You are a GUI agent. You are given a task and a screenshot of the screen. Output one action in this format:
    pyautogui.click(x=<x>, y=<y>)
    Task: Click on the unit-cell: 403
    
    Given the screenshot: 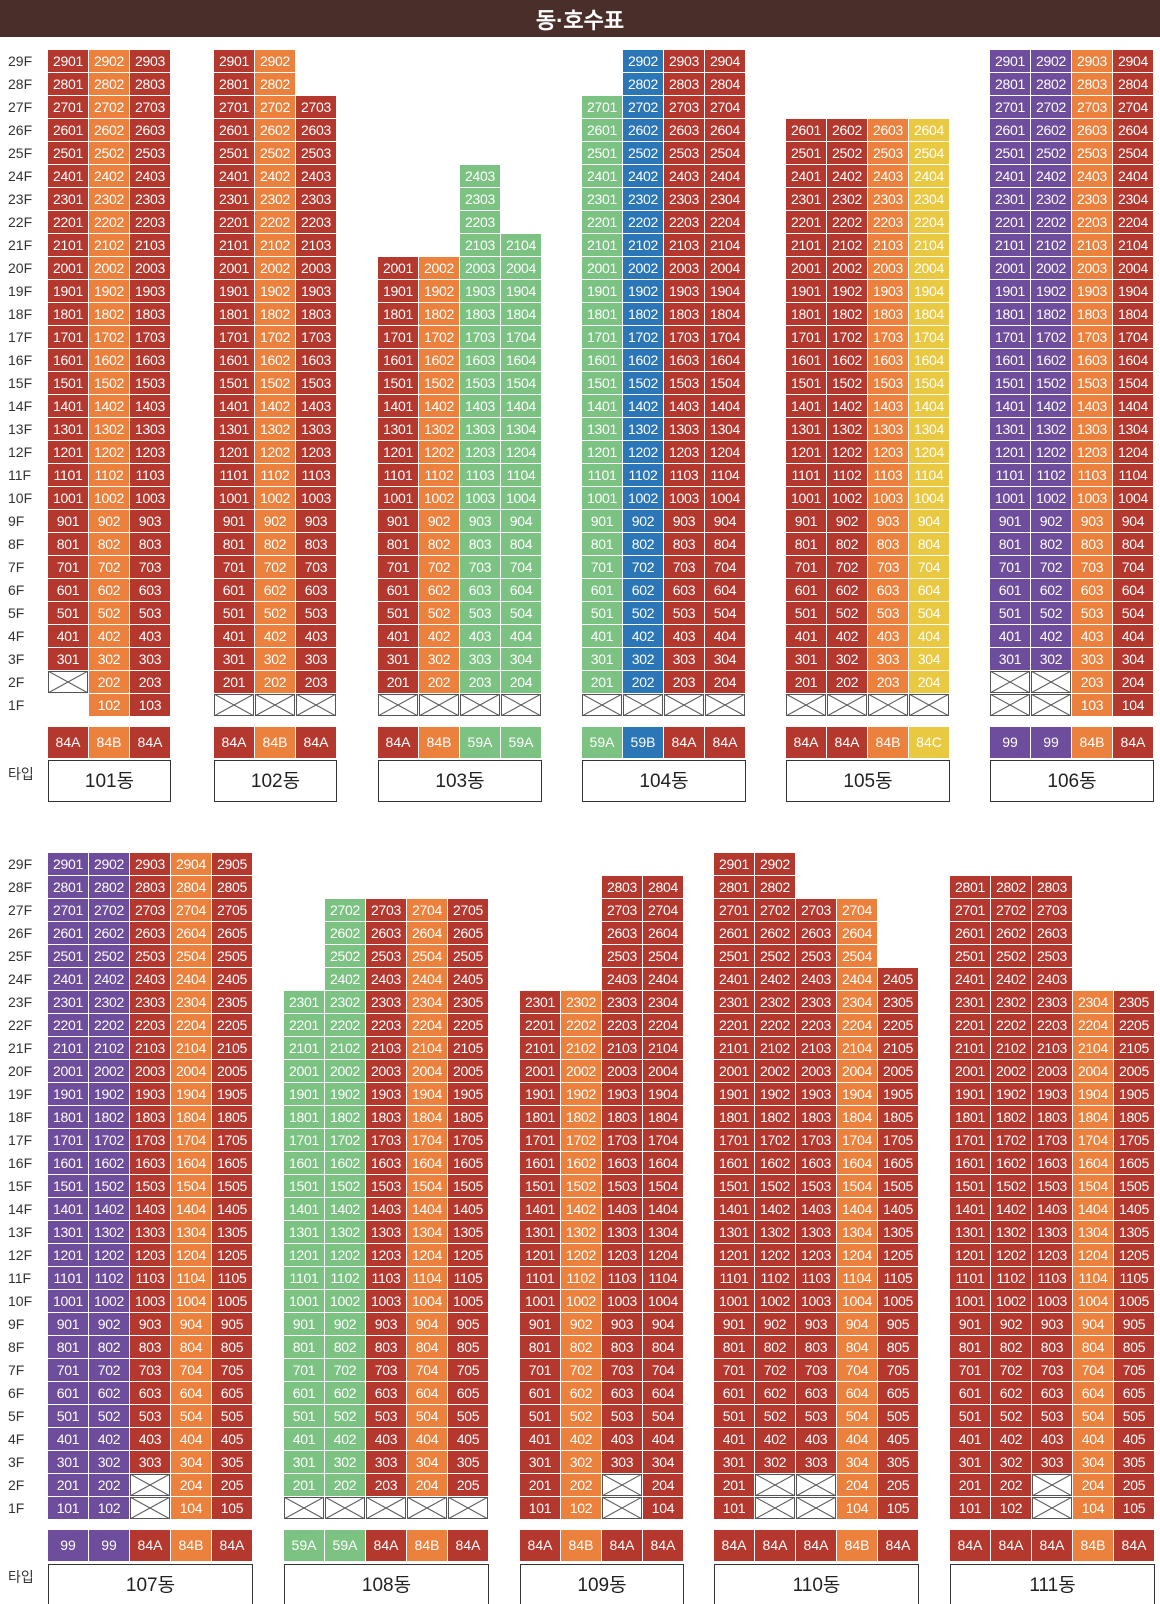 What is the action you would take?
    pyautogui.click(x=386, y=1439)
    